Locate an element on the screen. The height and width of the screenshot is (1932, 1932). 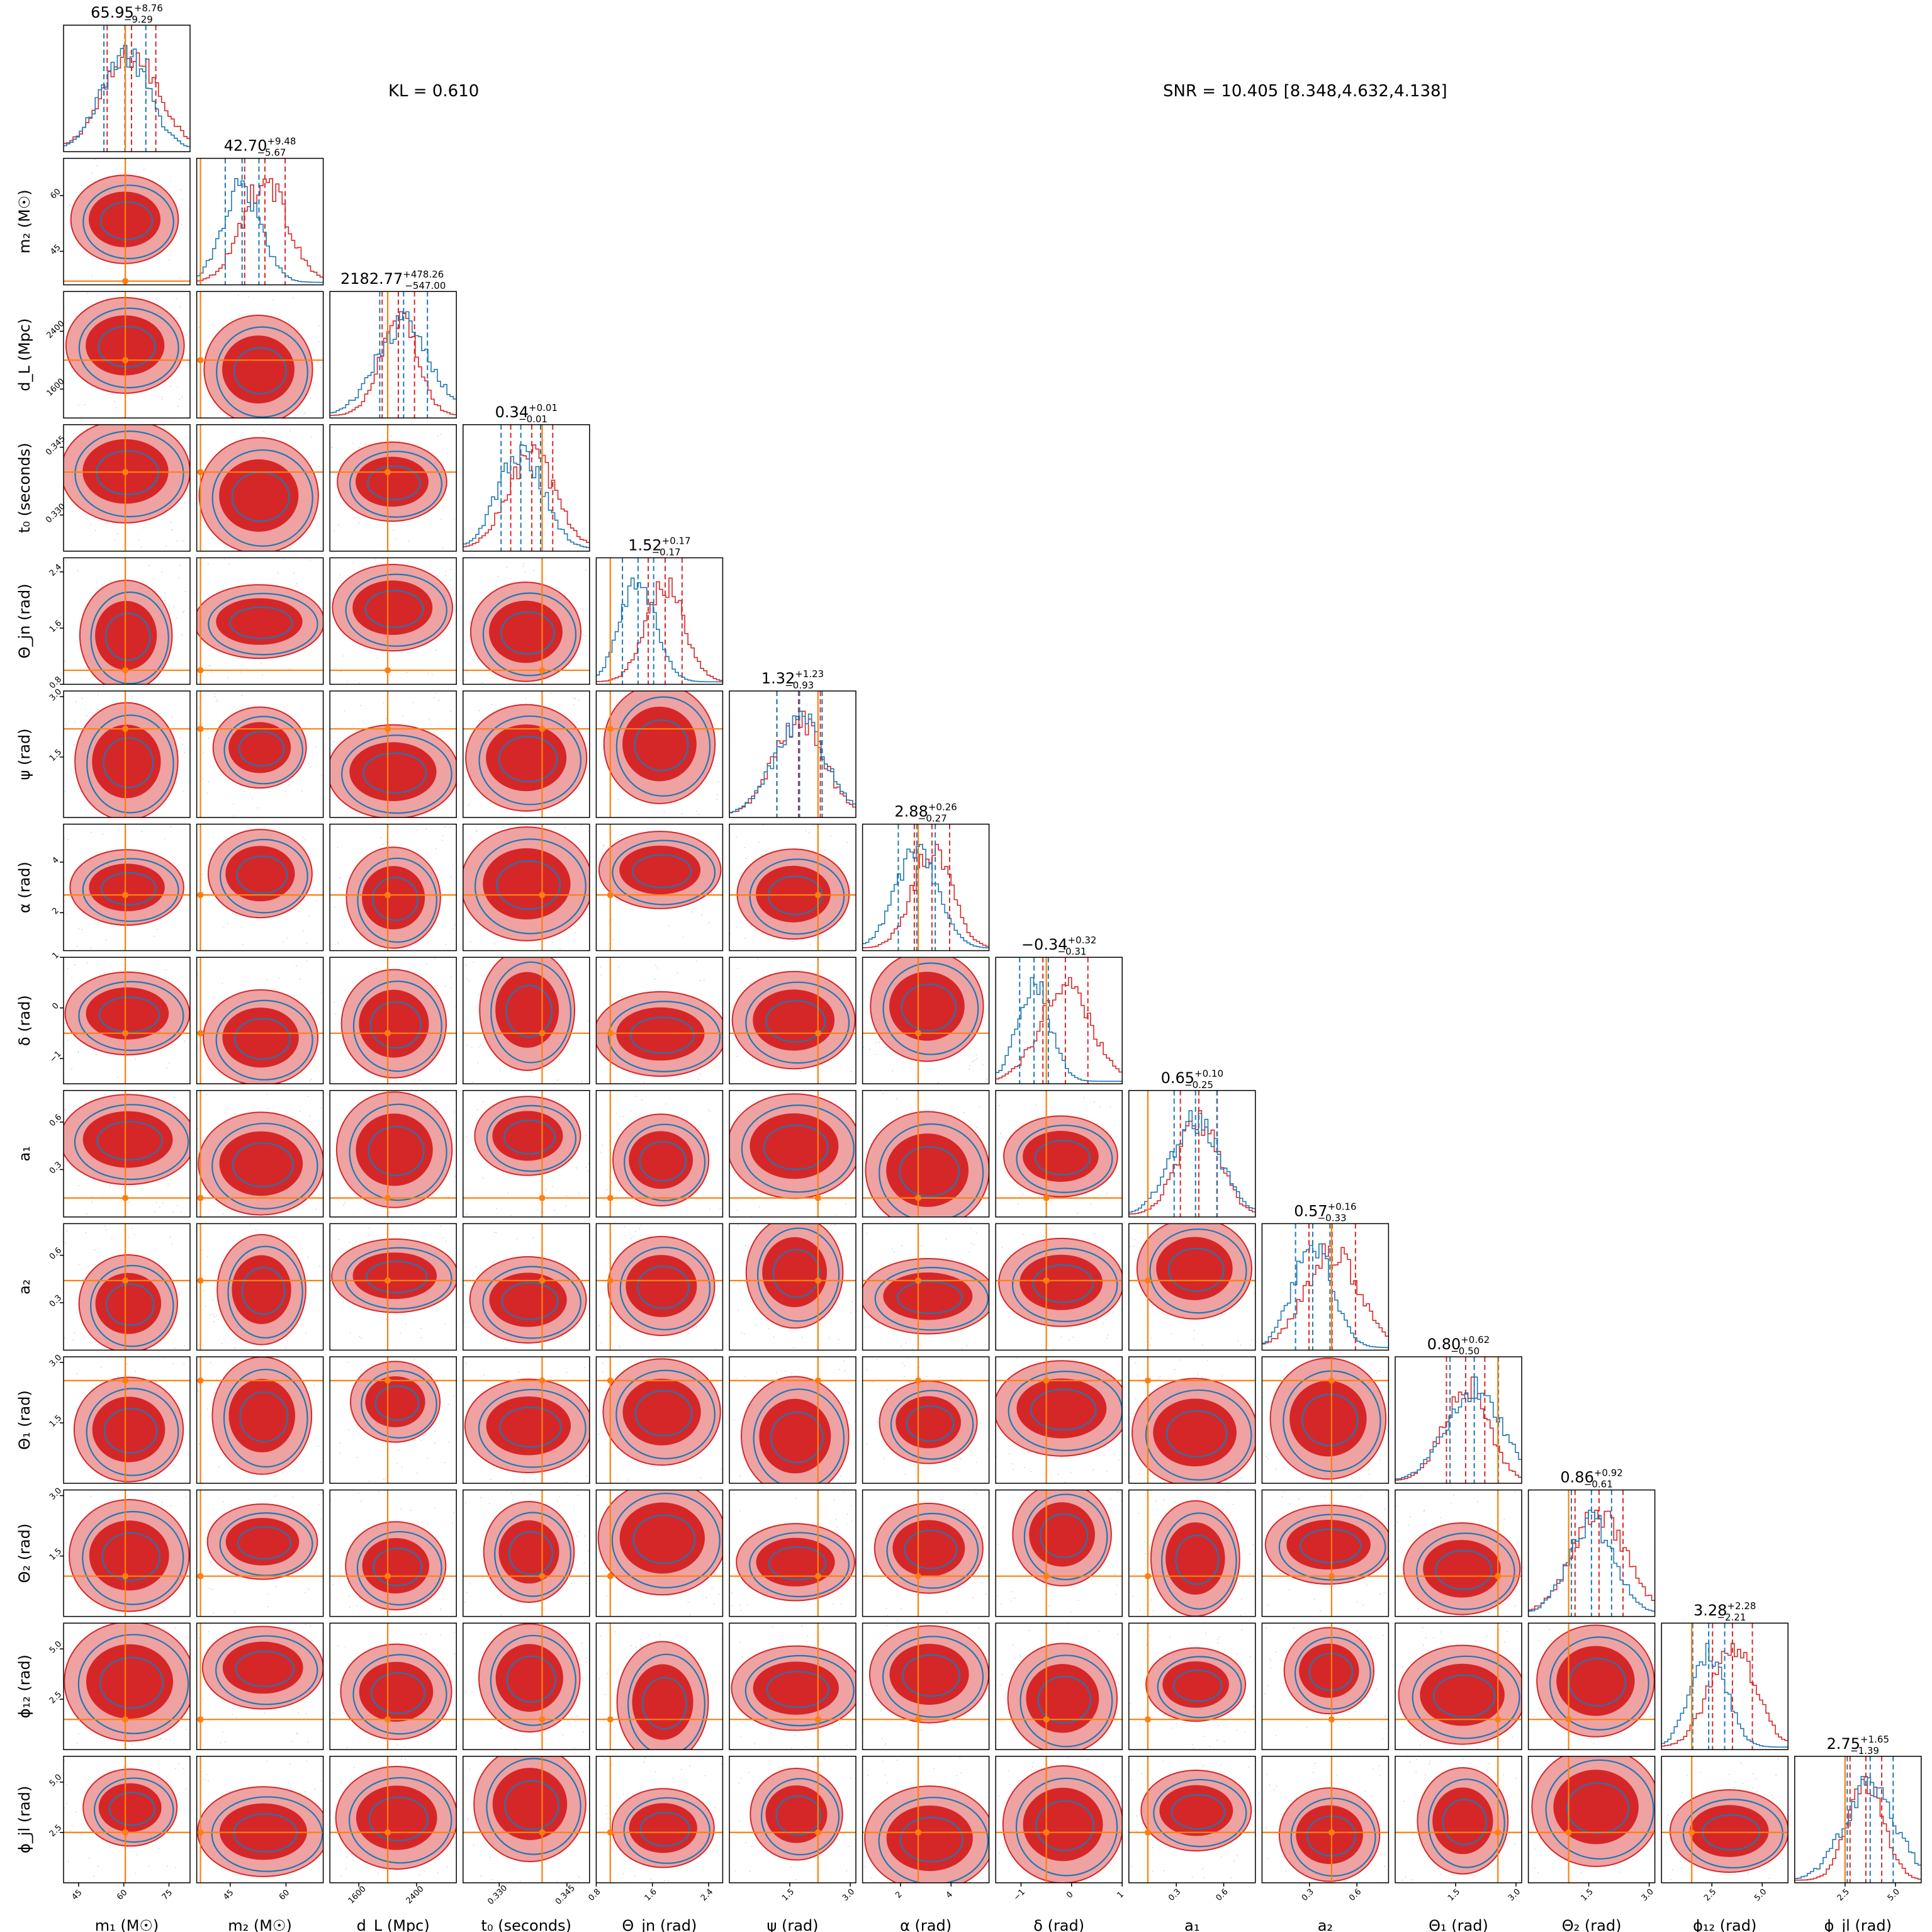
y-tick-label: 4 is located at coordinates (55, 860).